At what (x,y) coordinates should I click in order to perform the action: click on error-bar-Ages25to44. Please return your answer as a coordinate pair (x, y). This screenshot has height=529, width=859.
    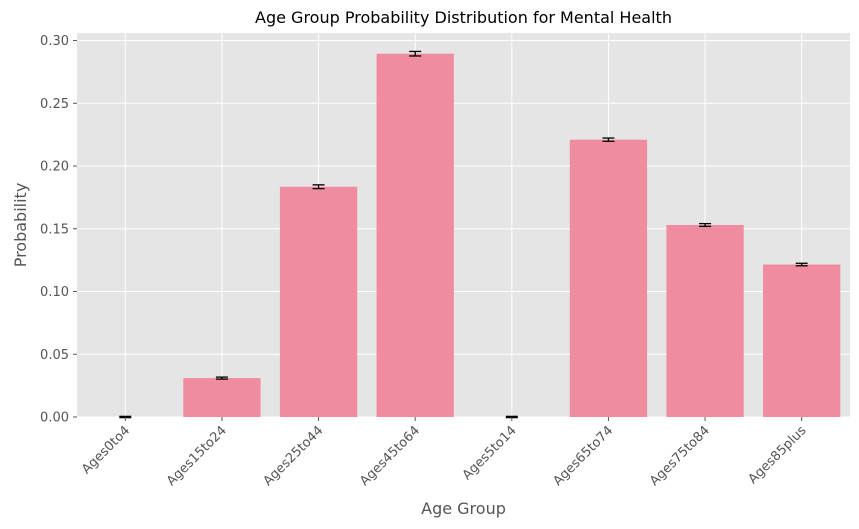
    Looking at the image, I should click on (318, 187).